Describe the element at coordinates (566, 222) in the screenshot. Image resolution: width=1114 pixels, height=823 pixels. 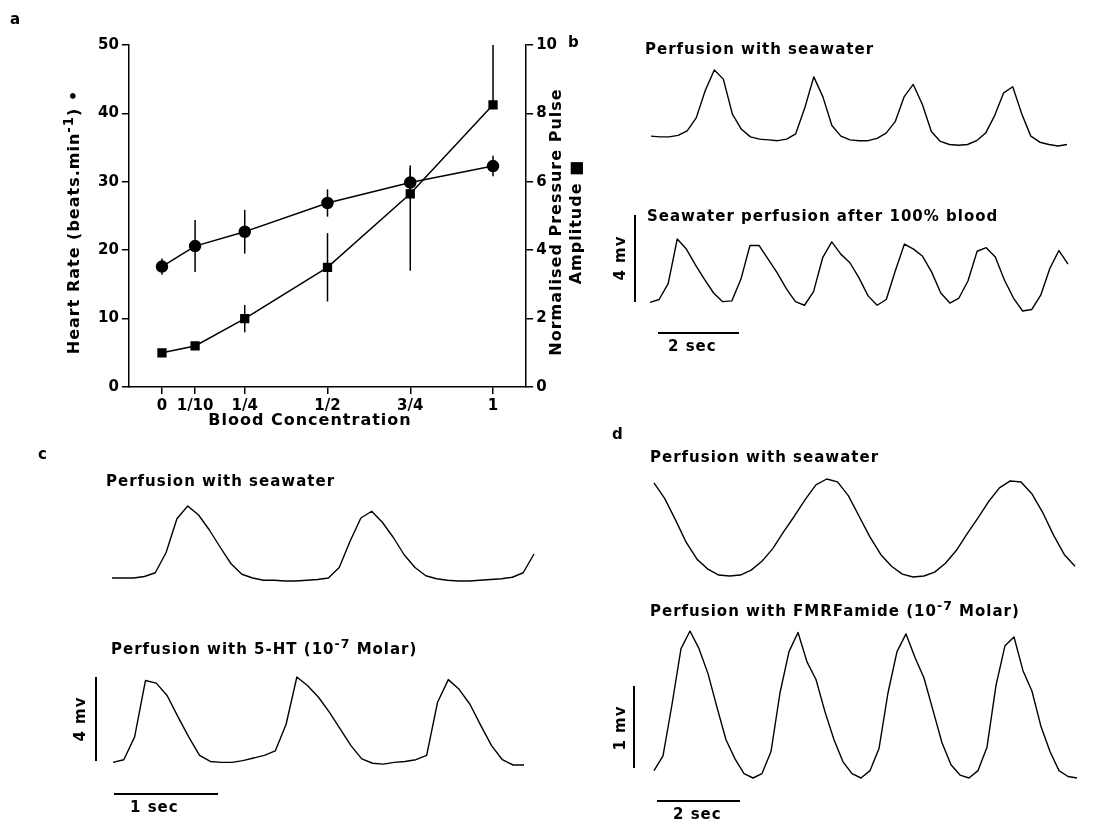
I see `y2-axis-title: Normalised Pressure Pulse Amplitude ■` at that location.